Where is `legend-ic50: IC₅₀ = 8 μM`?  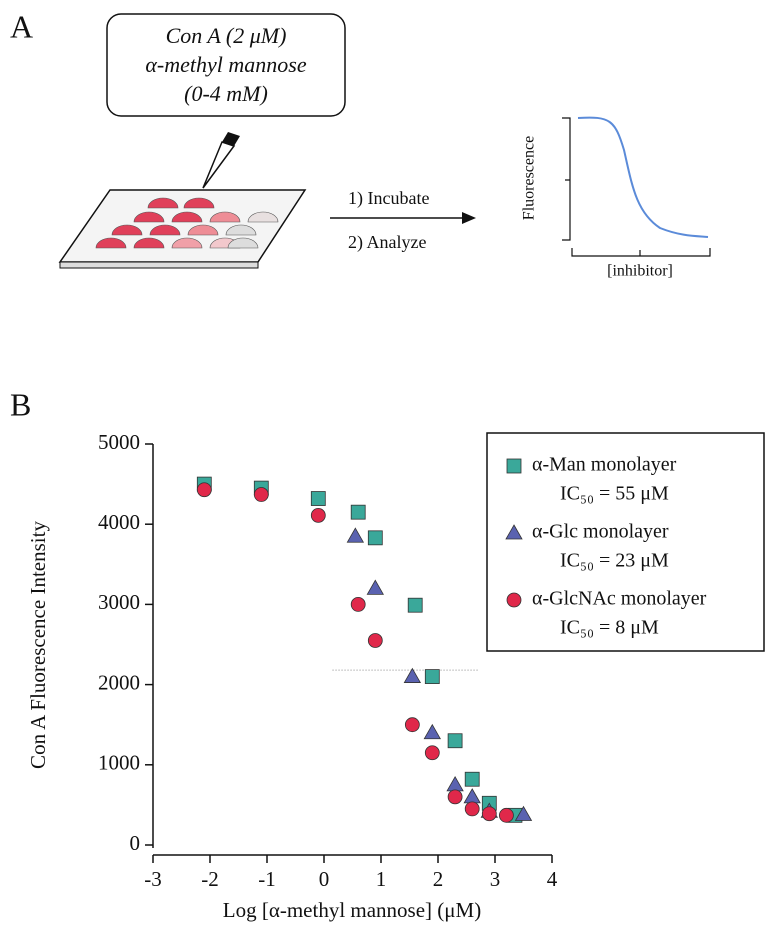
legend-ic50: IC₅₀ = 8 μM is located at coordinates (609, 628).